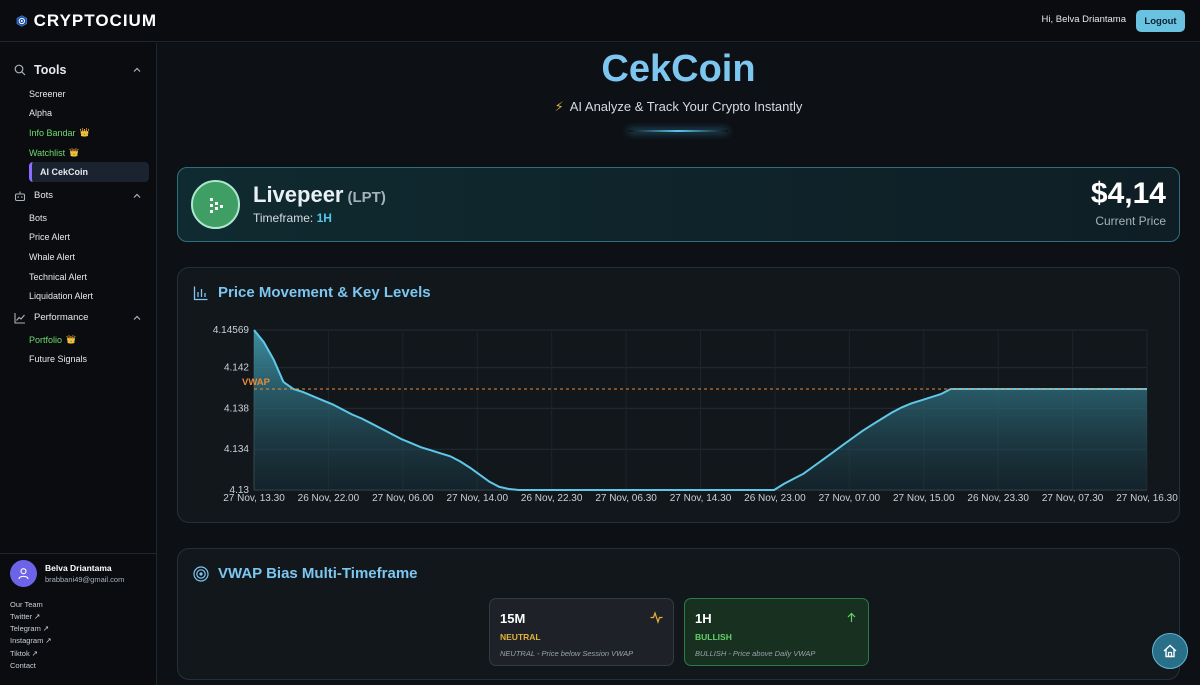  Describe the element at coordinates (50, 70) in the screenshot. I see `sidebar-section-label: Tools` at that location.